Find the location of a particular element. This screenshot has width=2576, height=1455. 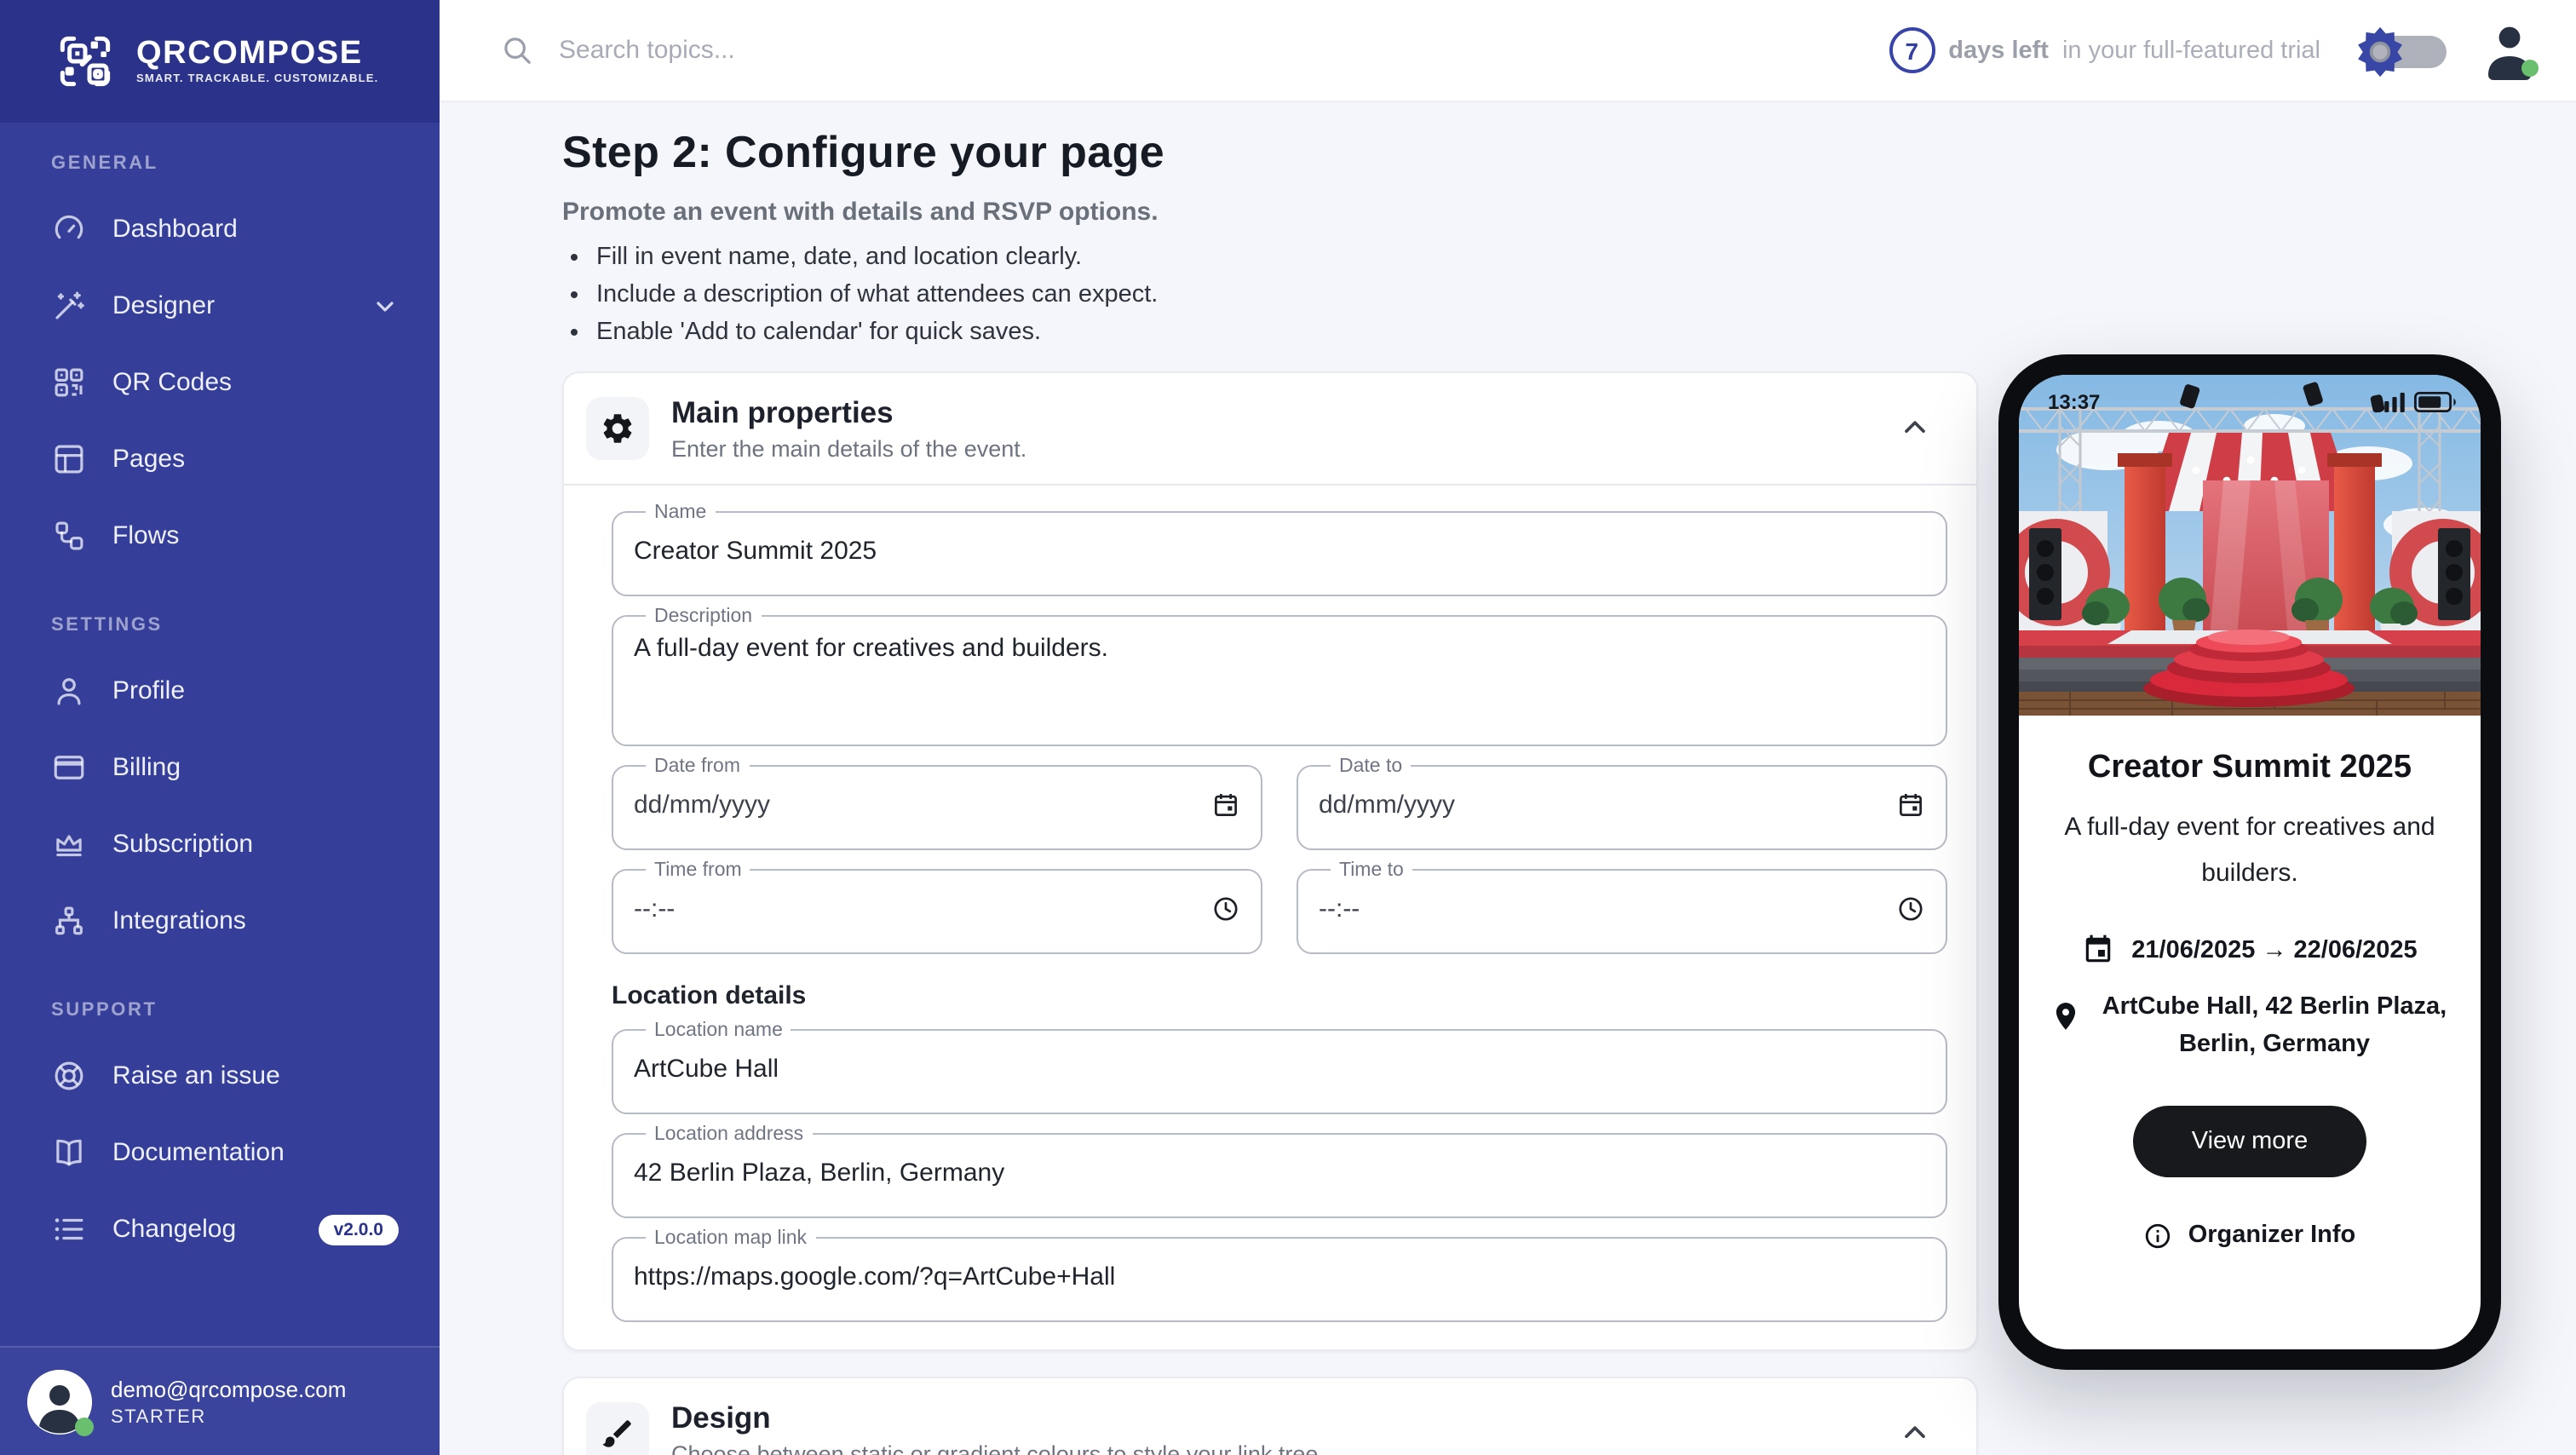

date-from-label: Date from is located at coordinates (697, 766).